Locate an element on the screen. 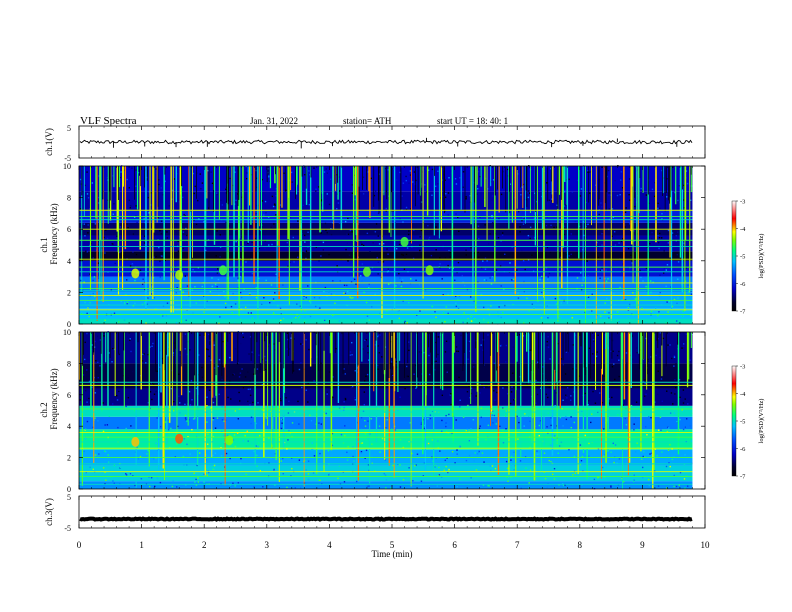 The width and height of the screenshot is (792, 612). spectral-band is located at coordinates (386, 485).